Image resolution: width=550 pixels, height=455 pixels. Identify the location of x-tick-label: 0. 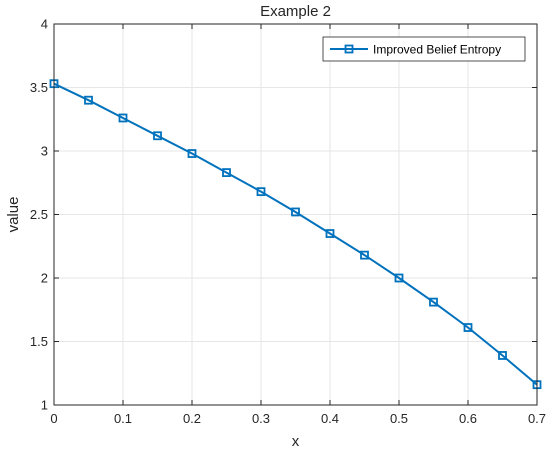
(53, 418).